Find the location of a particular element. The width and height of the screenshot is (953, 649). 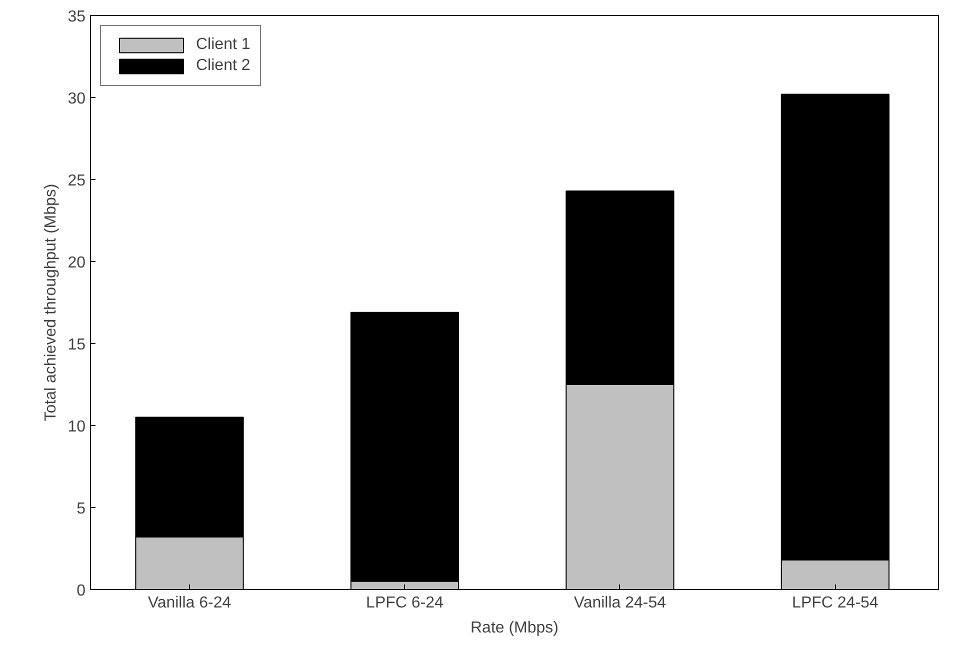

legend-label: Client 1 is located at coordinates (223, 45).